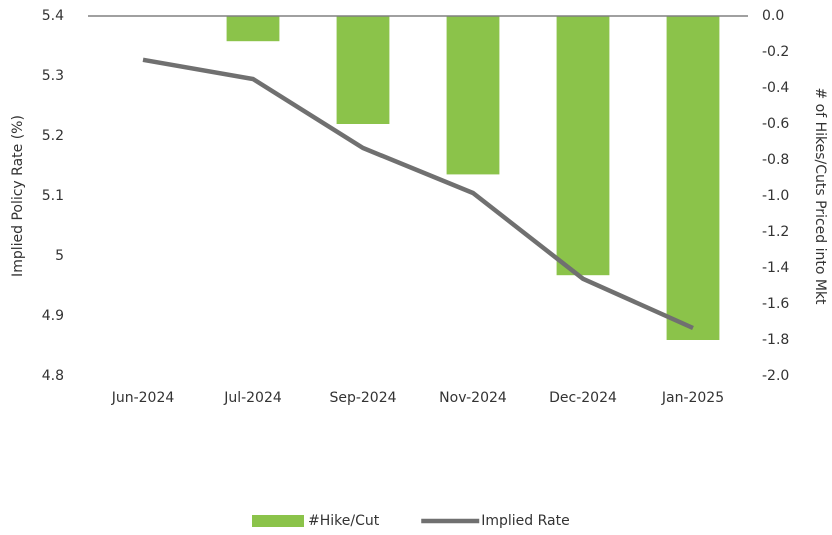 The width and height of the screenshot is (832, 535). Describe the element at coordinates (53, 76) in the screenshot. I see `y-tick-label: 5.3` at that location.